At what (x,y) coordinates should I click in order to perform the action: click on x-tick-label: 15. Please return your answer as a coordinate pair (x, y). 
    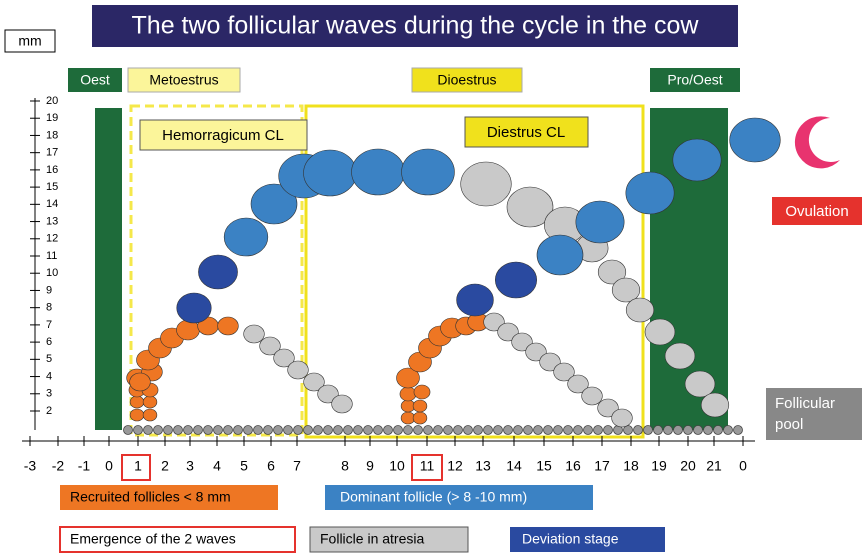
    Looking at the image, I should click on (544, 466).